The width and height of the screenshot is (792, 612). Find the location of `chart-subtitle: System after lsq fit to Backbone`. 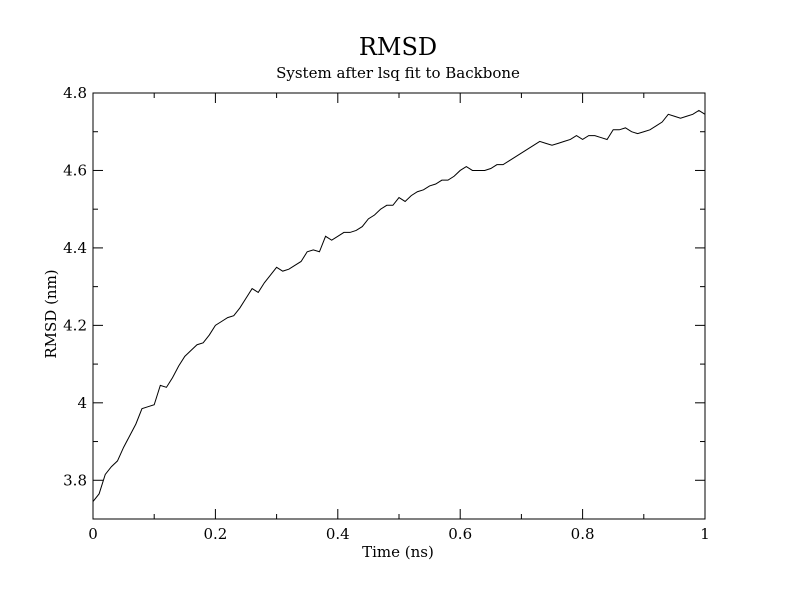

chart-subtitle: System after lsq fit to Backbone is located at coordinates (398, 73).